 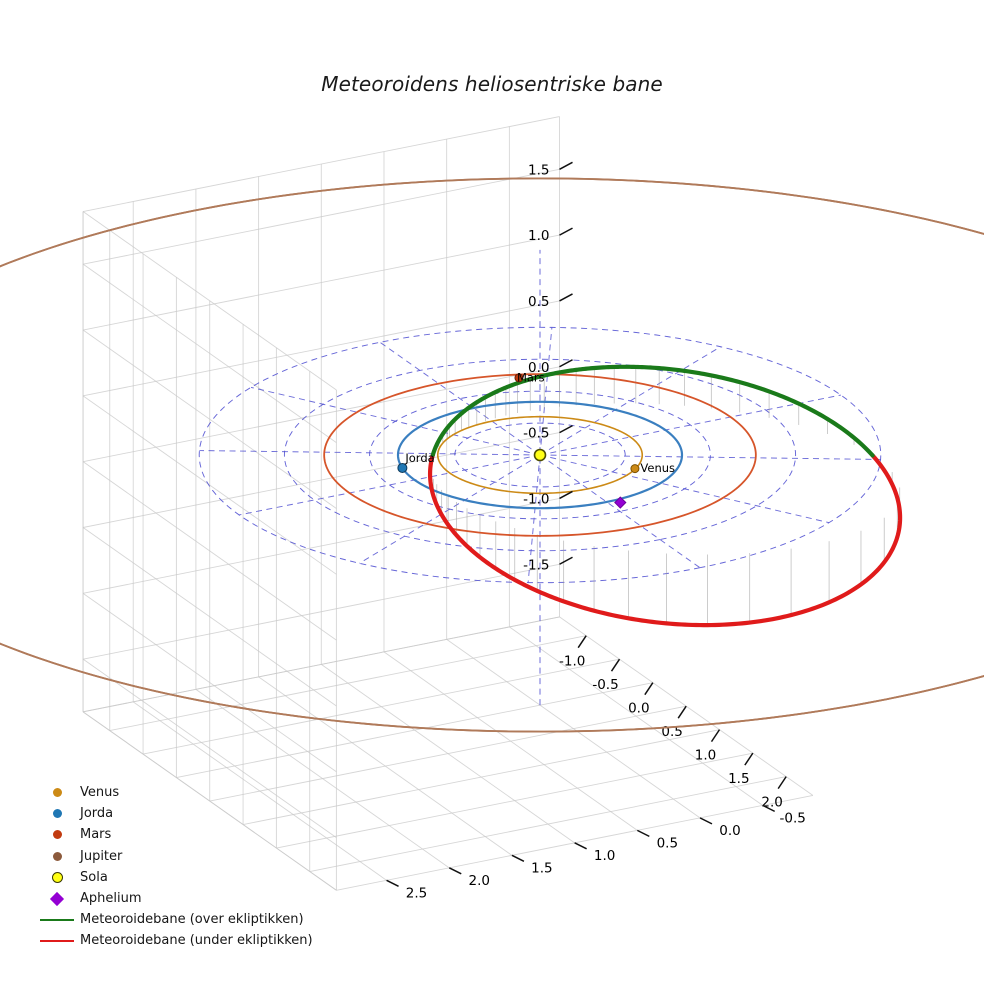 I want to click on body-label-jorda: Jorda, so click(x=419, y=458).